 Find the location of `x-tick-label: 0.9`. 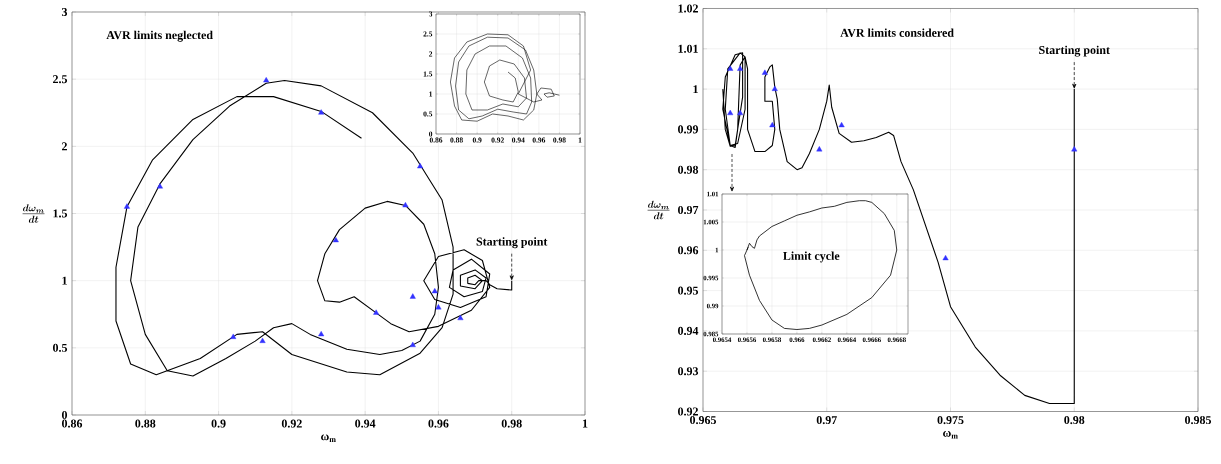

x-tick-label: 0.9 is located at coordinates (218, 423).